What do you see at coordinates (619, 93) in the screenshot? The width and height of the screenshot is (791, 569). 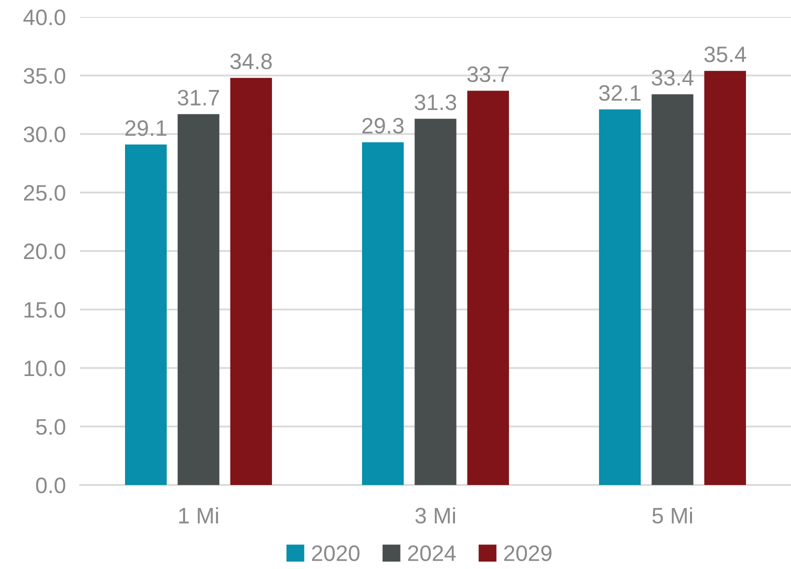 I see `data-label: 32.1` at bounding box center [619, 93].